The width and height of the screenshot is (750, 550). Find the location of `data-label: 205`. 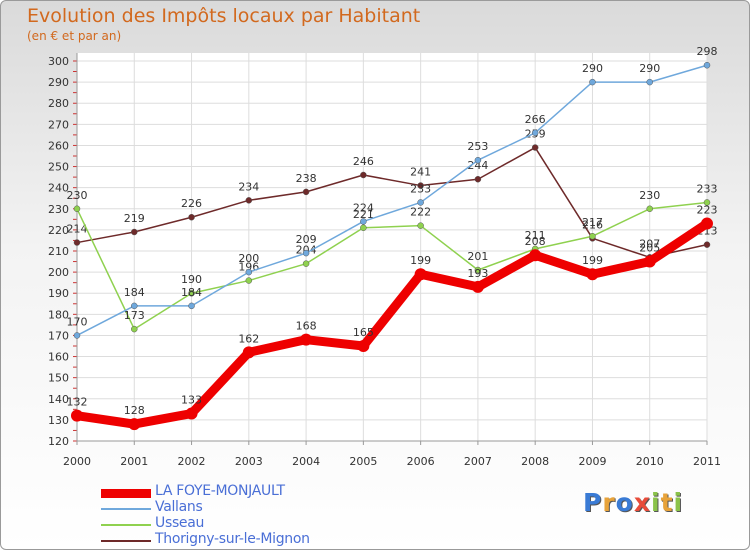

data-label: 205 is located at coordinates (649, 248).